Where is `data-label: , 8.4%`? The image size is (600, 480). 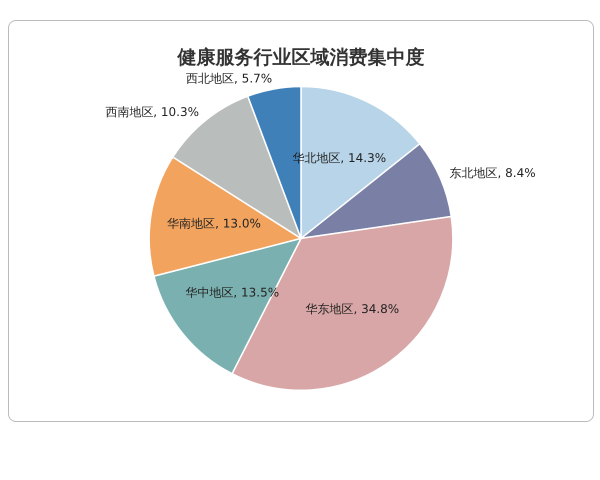 data-label: , 8.4% is located at coordinates (517, 173).